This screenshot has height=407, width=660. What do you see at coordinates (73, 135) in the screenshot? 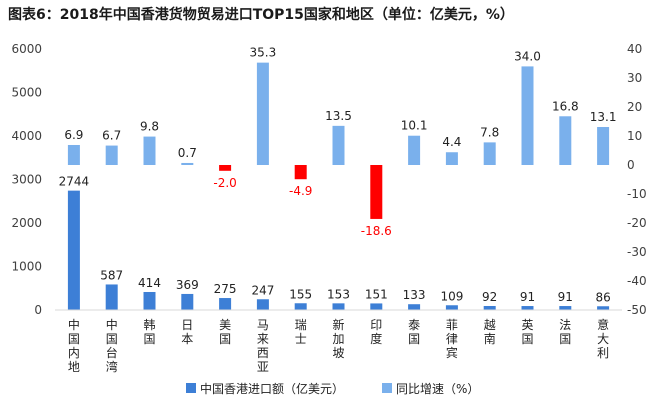
I see `growth-data-label: 6.9` at bounding box center [73, 135].